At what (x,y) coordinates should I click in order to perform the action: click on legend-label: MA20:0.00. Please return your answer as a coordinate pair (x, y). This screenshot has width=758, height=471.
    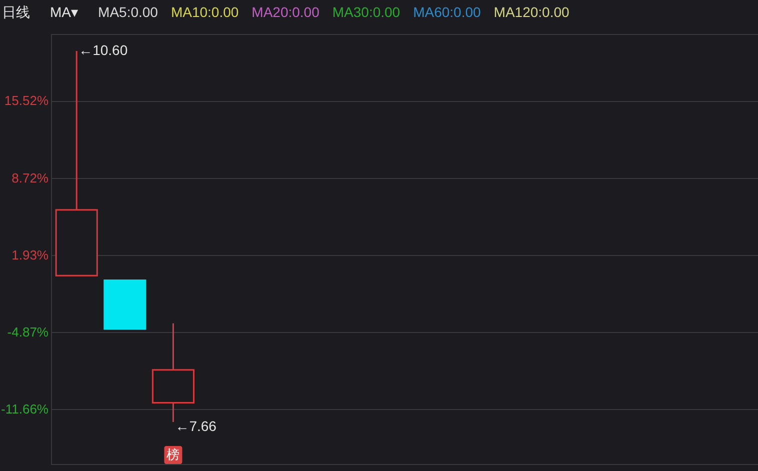
    Looking at the image, I should click on (286, 12).